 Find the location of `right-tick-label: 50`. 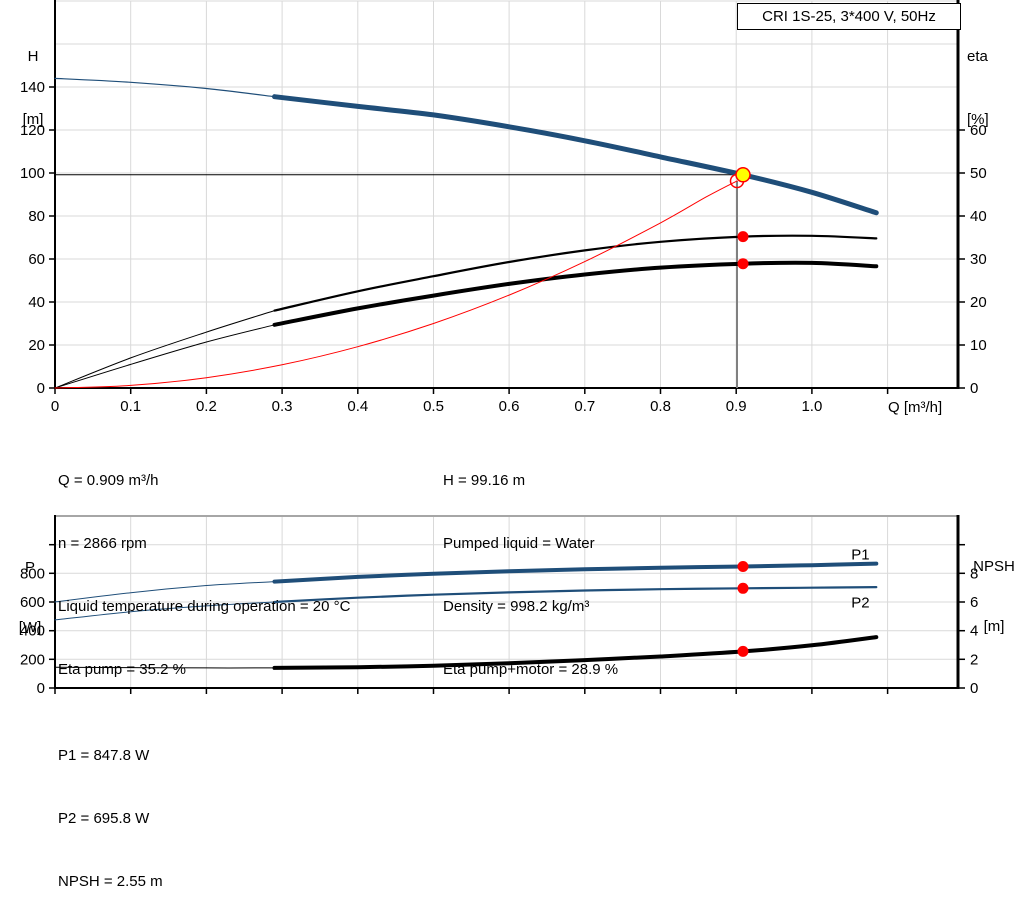

right-tick-label: 50 is located at coordinates (978, 173).